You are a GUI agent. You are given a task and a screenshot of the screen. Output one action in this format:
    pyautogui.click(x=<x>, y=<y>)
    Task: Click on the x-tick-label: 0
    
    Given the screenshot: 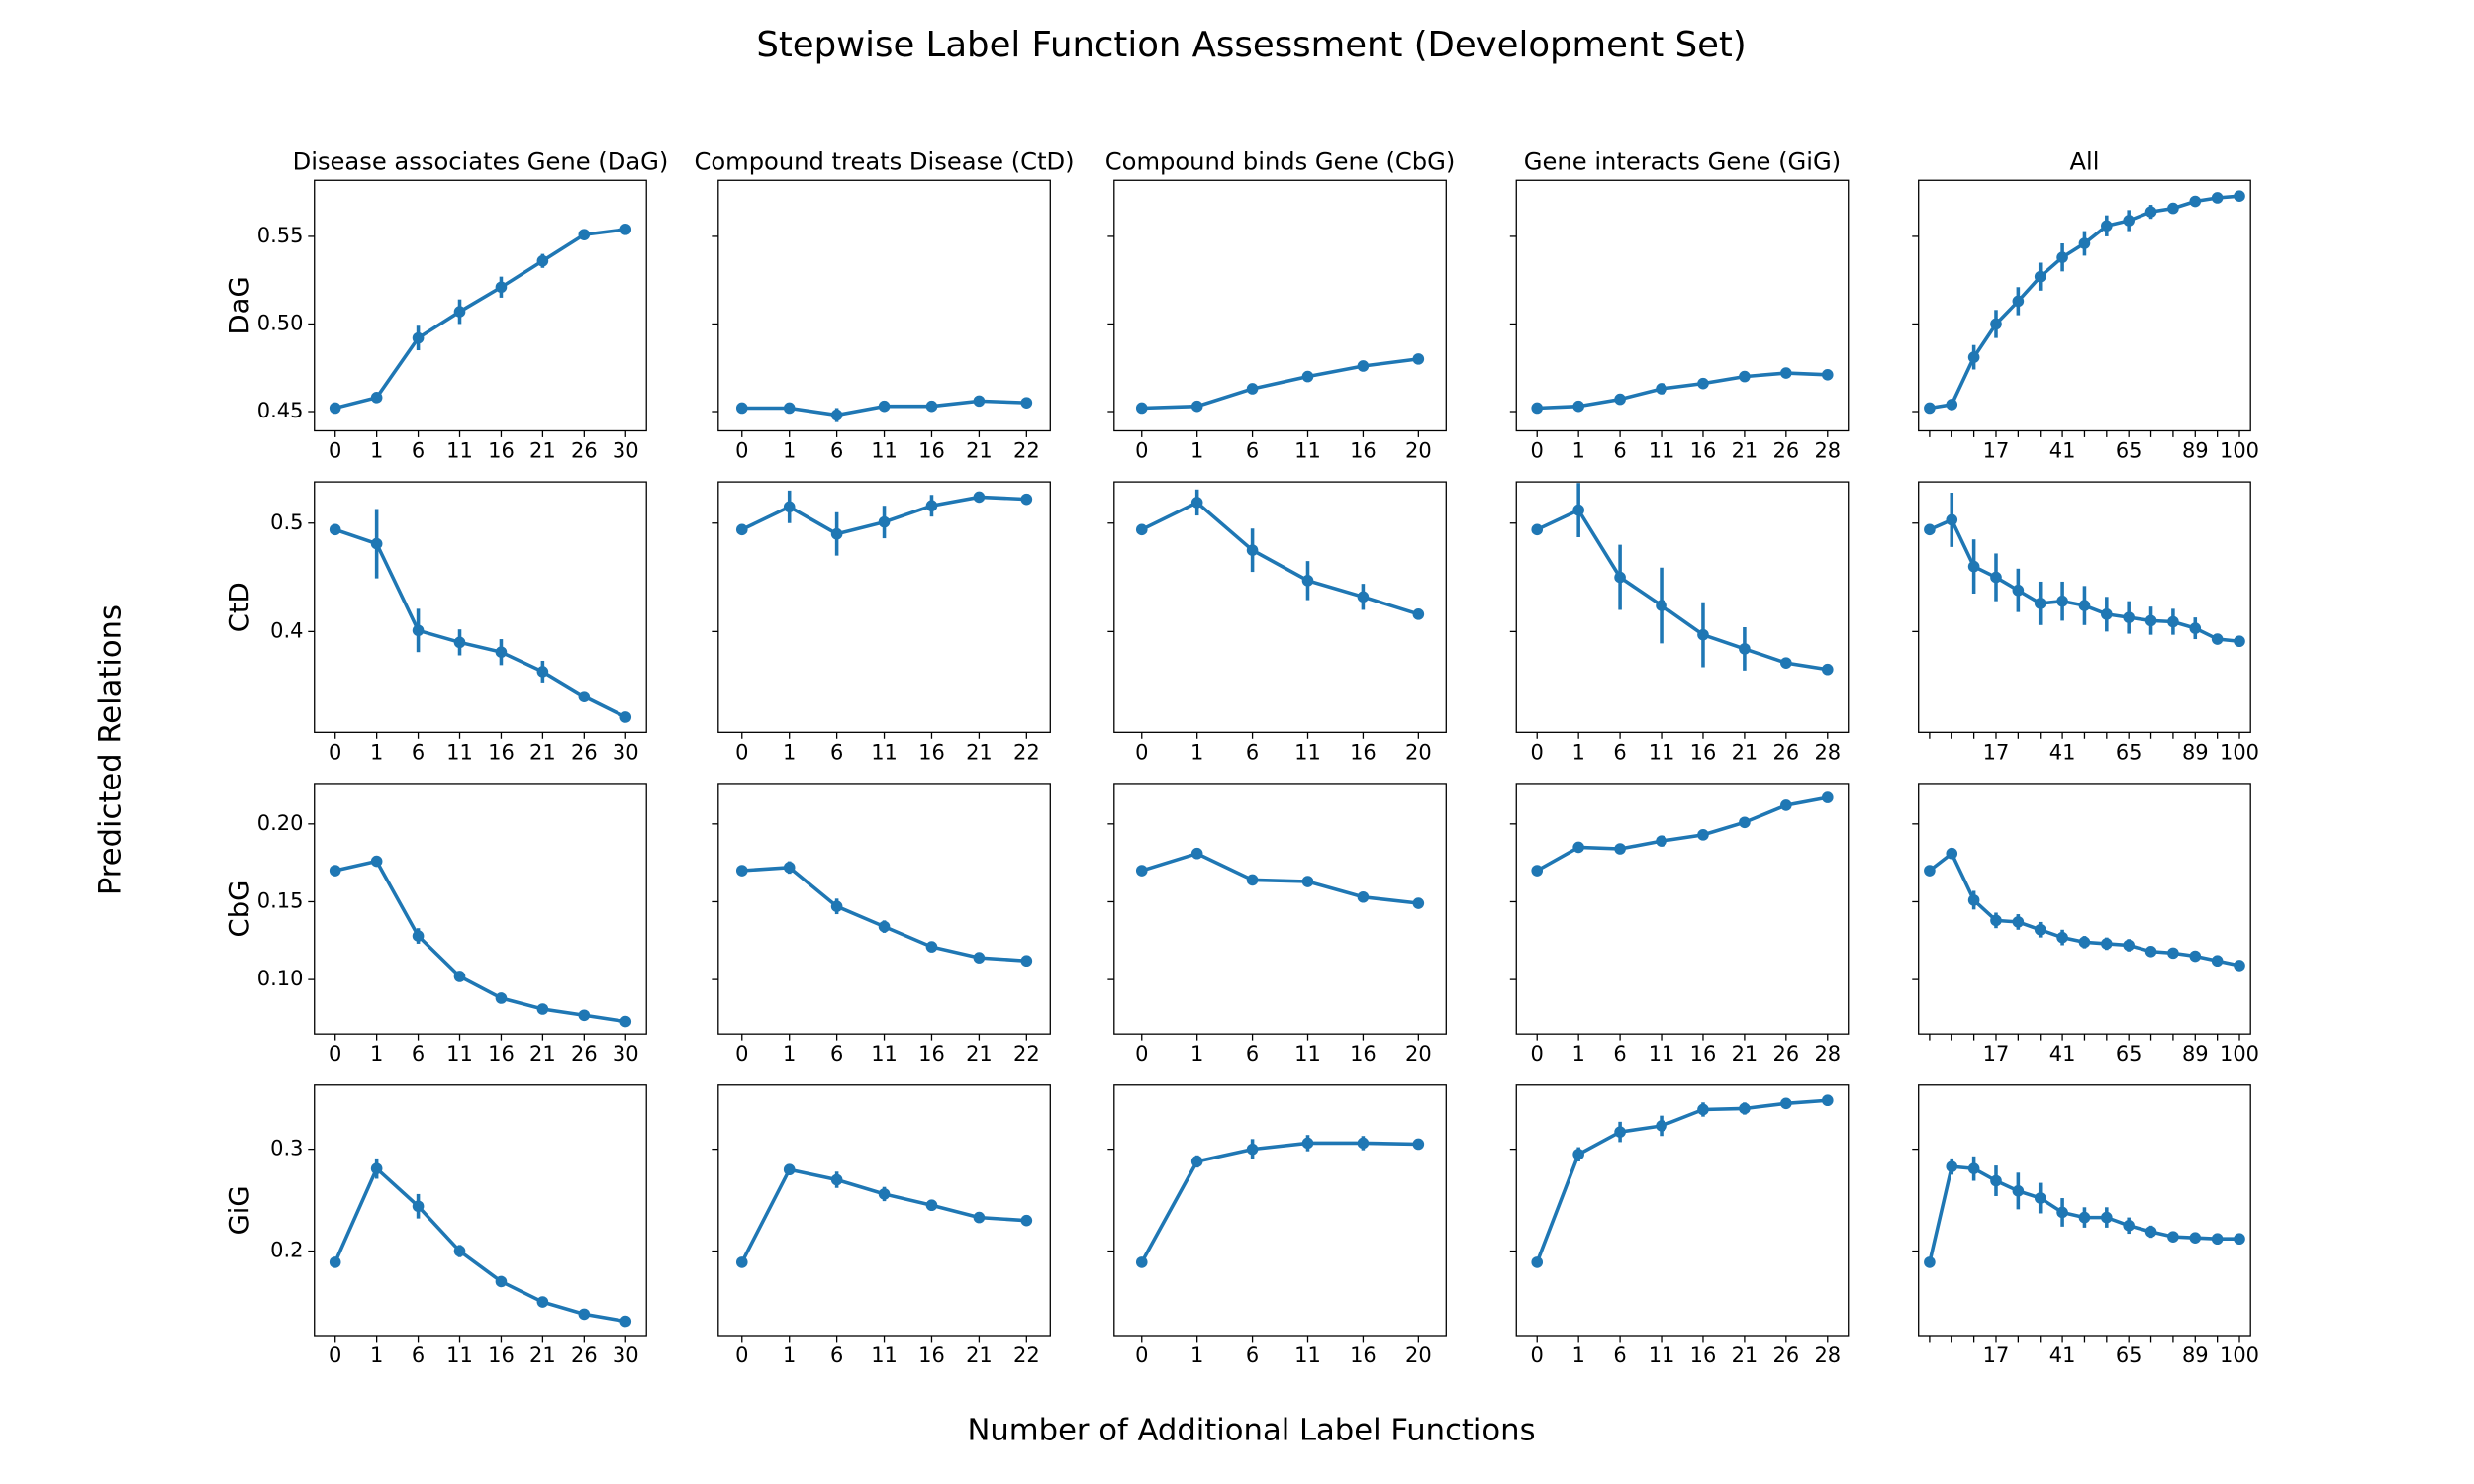 What is the action you would take?
    pyautogui.click(x=742, y=752)
    